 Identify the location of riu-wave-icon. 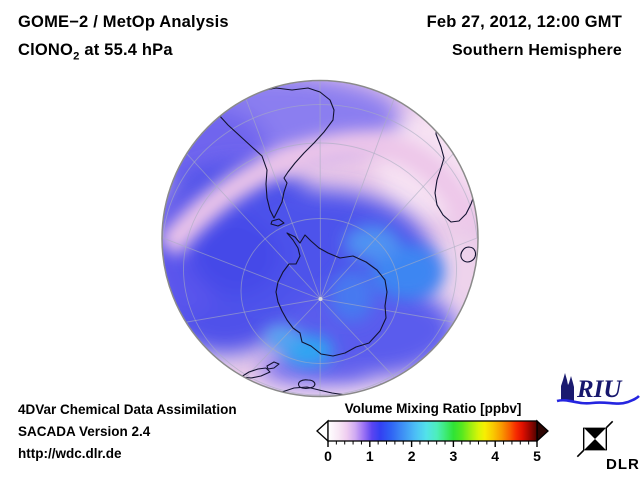
(598, 400).